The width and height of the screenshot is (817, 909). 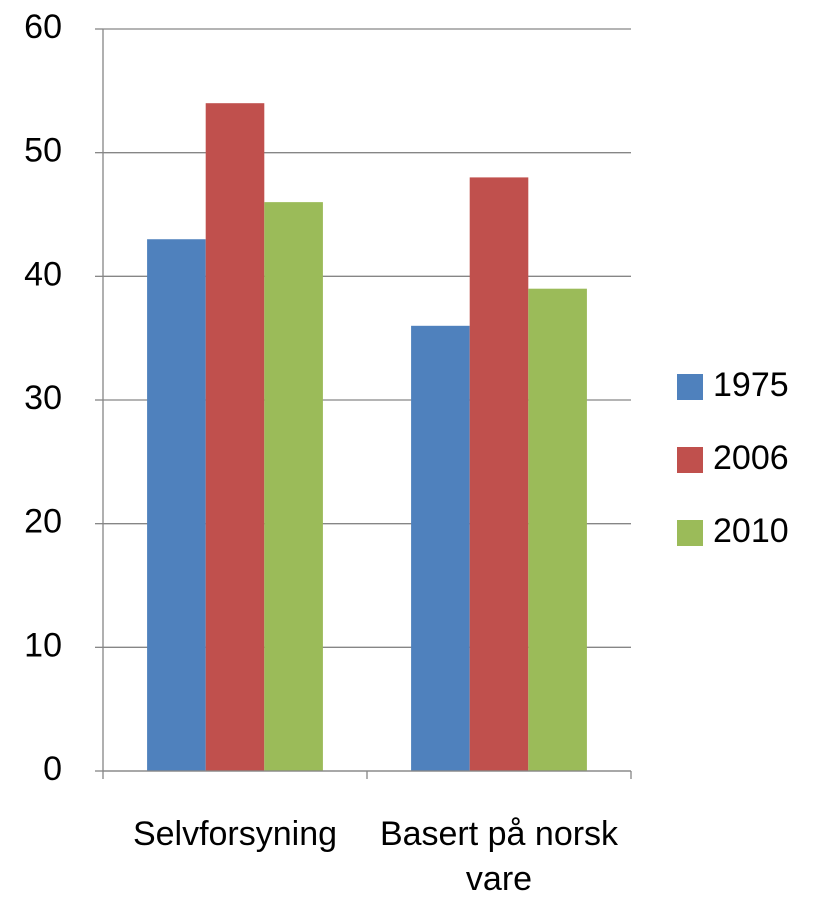 I want to click on y-tick-label: 50, so click(x=43, y=151).